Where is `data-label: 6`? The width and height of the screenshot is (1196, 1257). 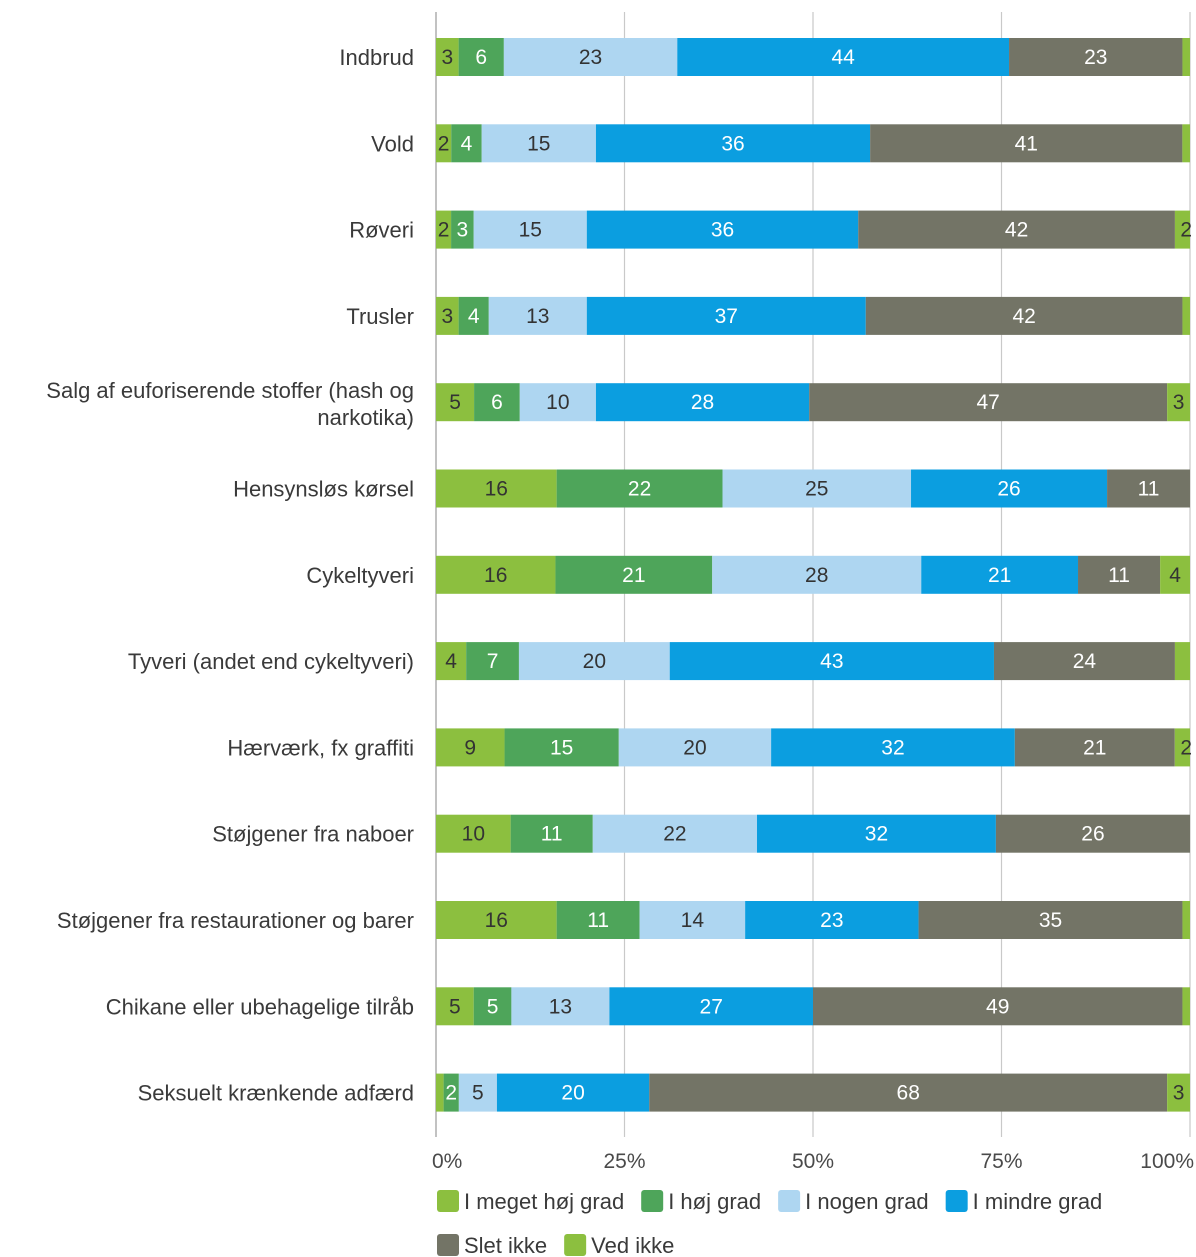
data-label: 6 is located at coordinates (497, 402).